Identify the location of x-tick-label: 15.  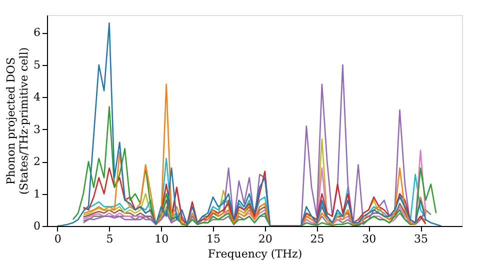
(213, 239).